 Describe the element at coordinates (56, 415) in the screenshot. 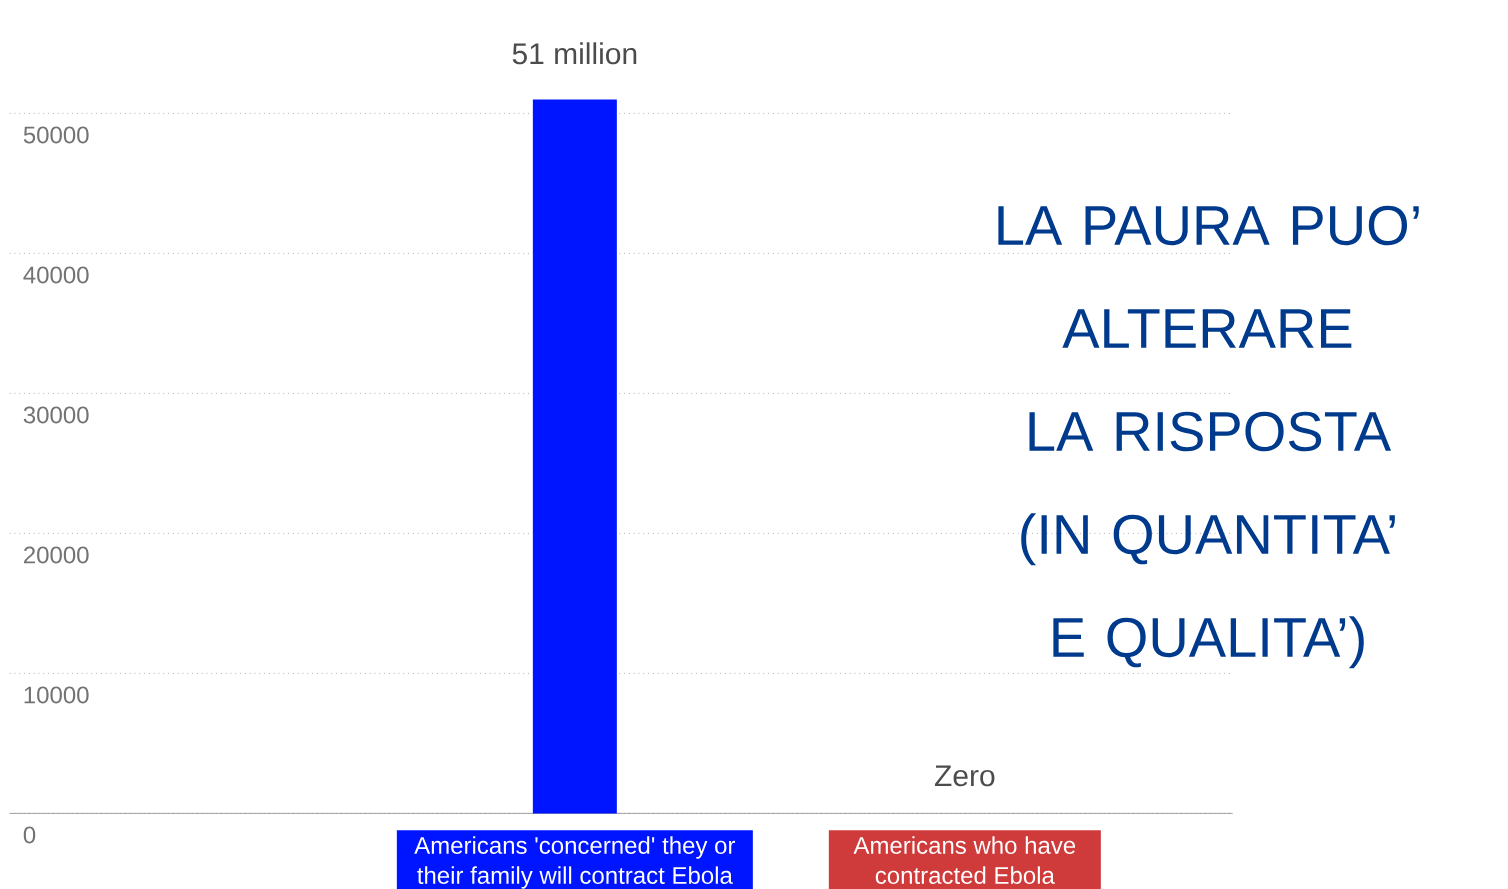

I see `y-tick-label: 30000` at that location.